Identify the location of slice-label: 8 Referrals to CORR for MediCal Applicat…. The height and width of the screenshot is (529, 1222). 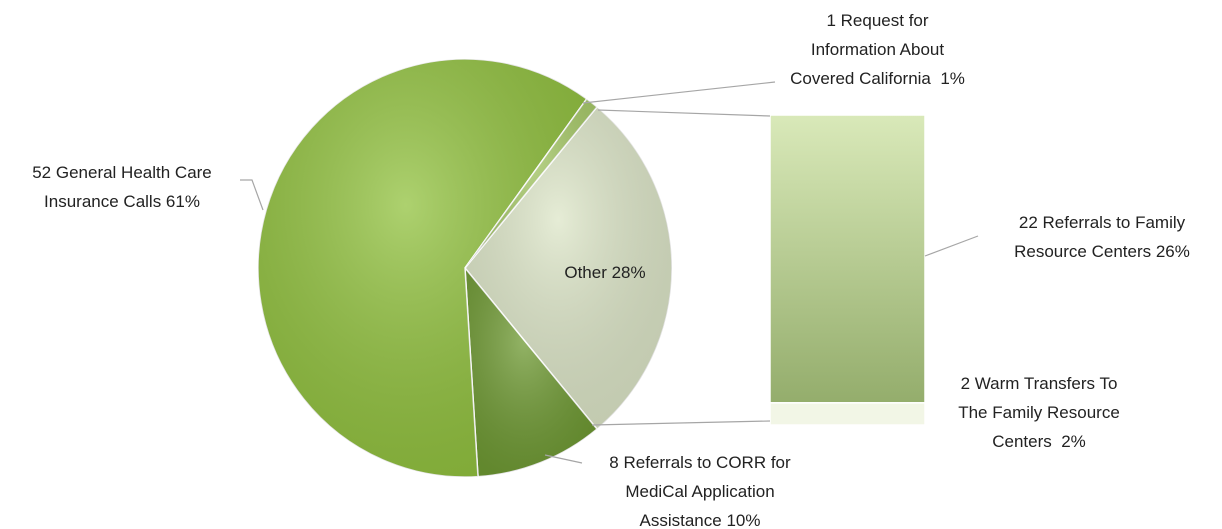
(702, 491).